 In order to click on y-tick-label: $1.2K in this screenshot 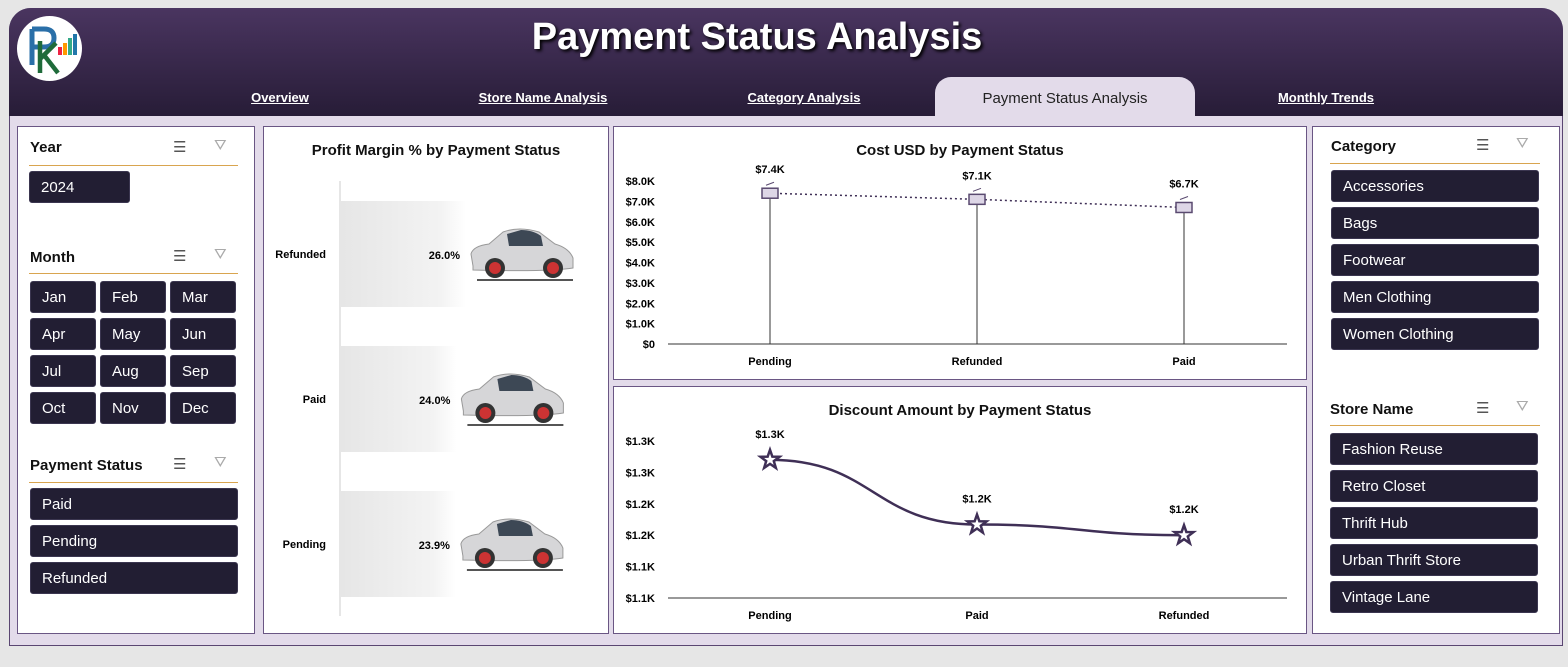, I will do `click(640, 505)`.